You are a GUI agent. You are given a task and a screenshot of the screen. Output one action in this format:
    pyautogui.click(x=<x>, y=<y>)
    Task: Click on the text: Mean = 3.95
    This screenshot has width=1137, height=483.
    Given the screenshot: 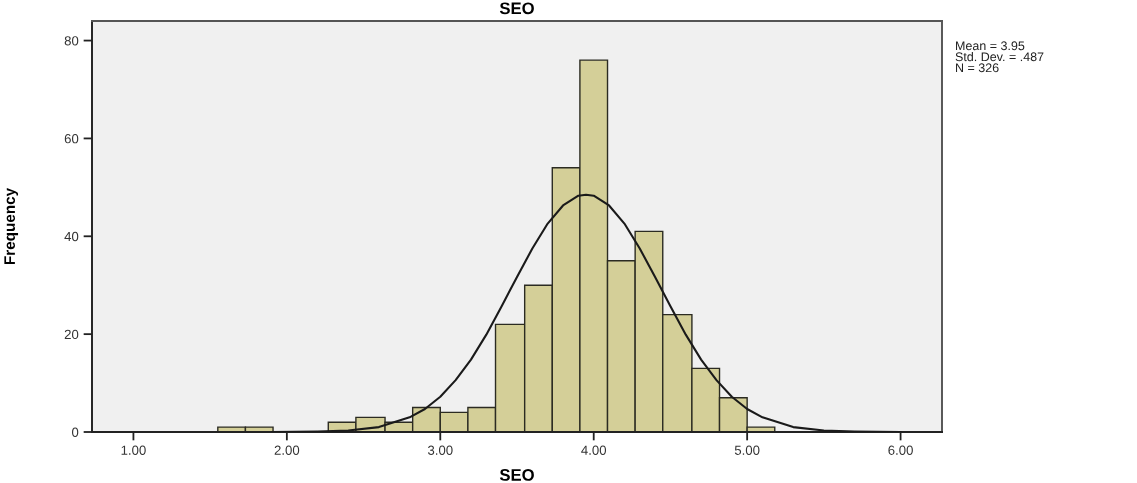 What is the action you would take?
    pyautogui.click(x=990, y=46)
    